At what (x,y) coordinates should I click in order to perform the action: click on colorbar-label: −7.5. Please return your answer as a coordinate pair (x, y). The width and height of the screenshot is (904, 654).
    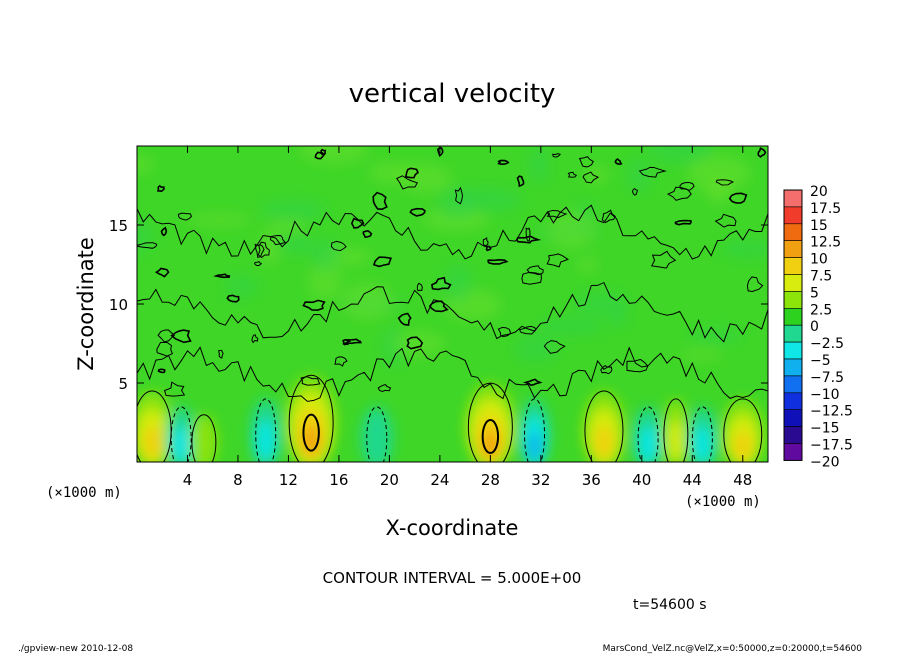
    Looking at the image, I should click on (827, 378).